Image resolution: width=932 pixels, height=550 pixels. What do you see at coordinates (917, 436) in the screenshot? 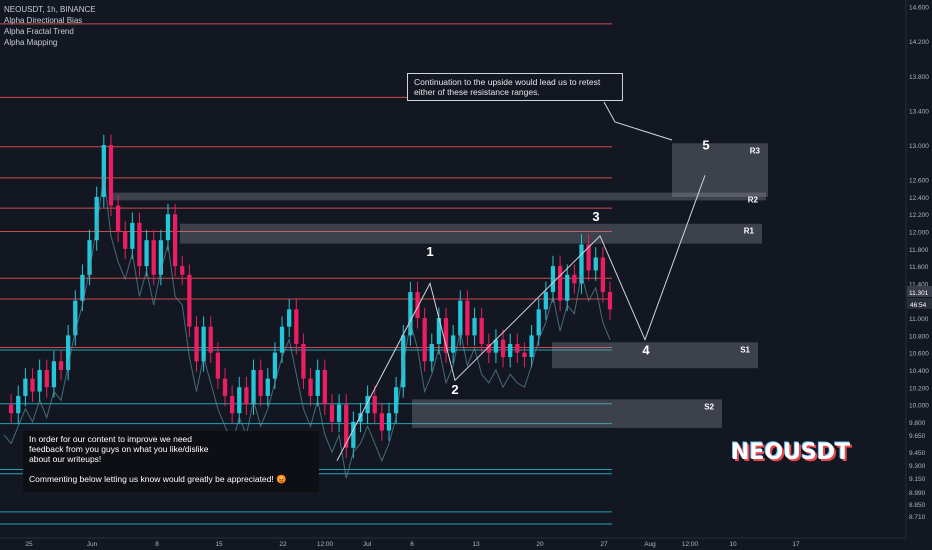
I see `price-tick-label: 9.650` at bounding box center [917, 436].